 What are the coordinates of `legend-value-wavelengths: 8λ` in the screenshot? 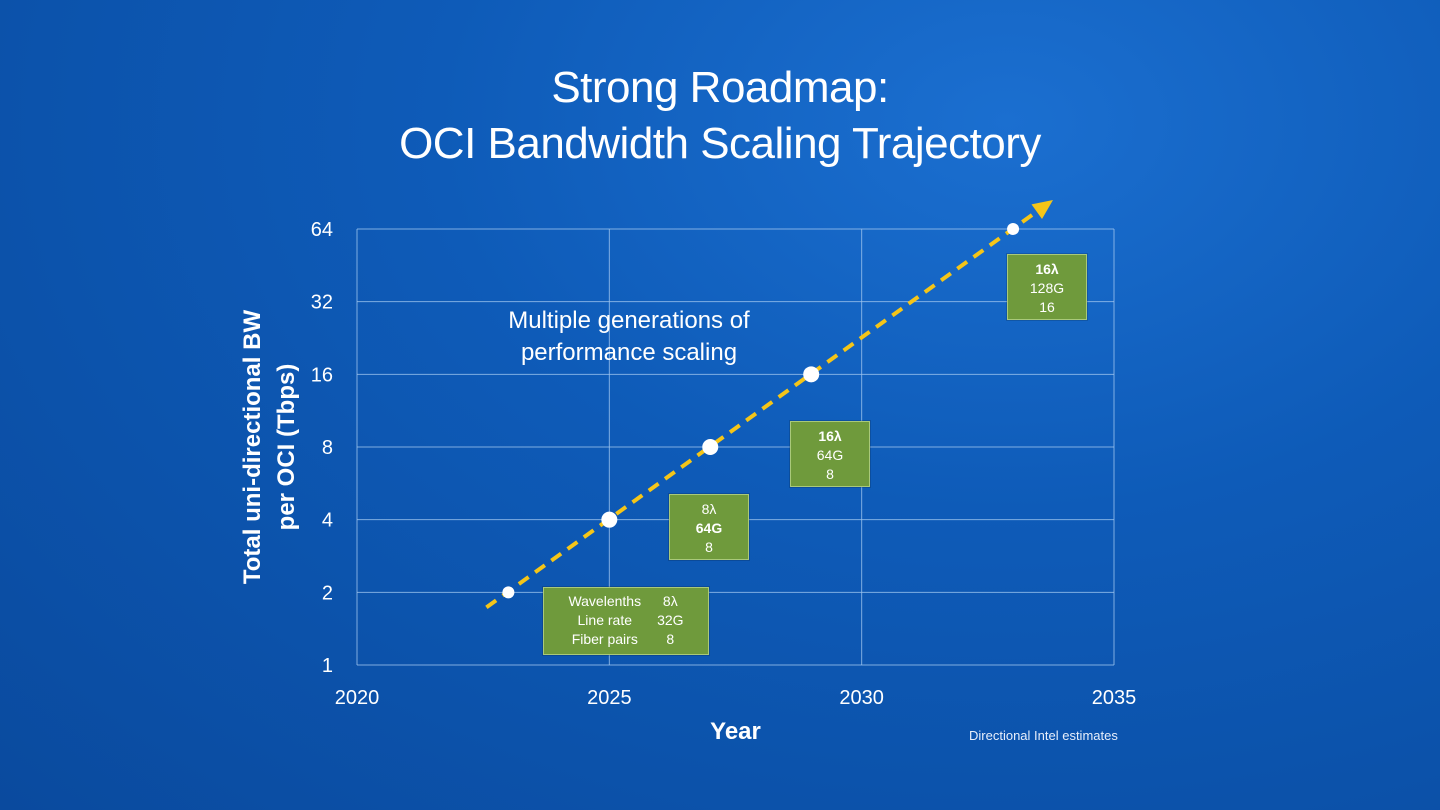 It's located at (670, 601).